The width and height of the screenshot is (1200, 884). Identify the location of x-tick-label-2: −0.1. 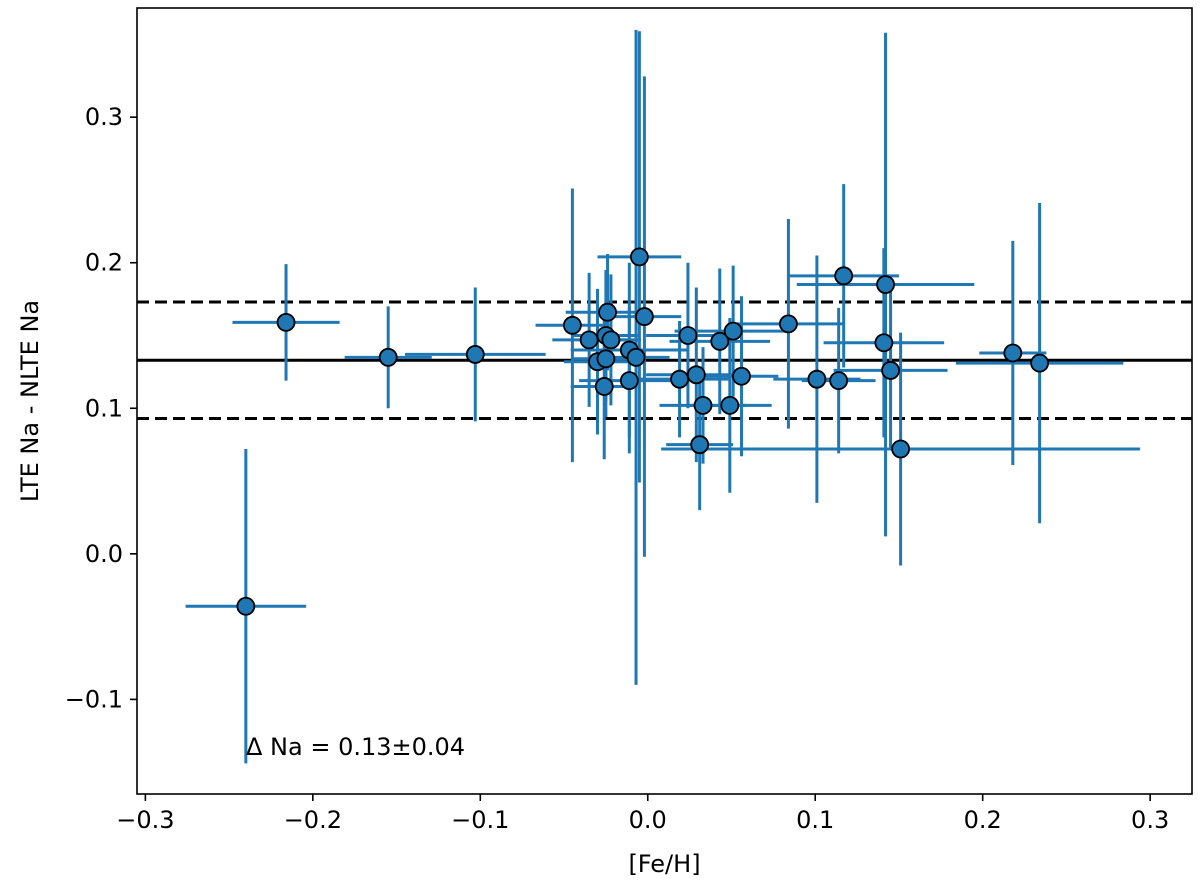
(480, 820).